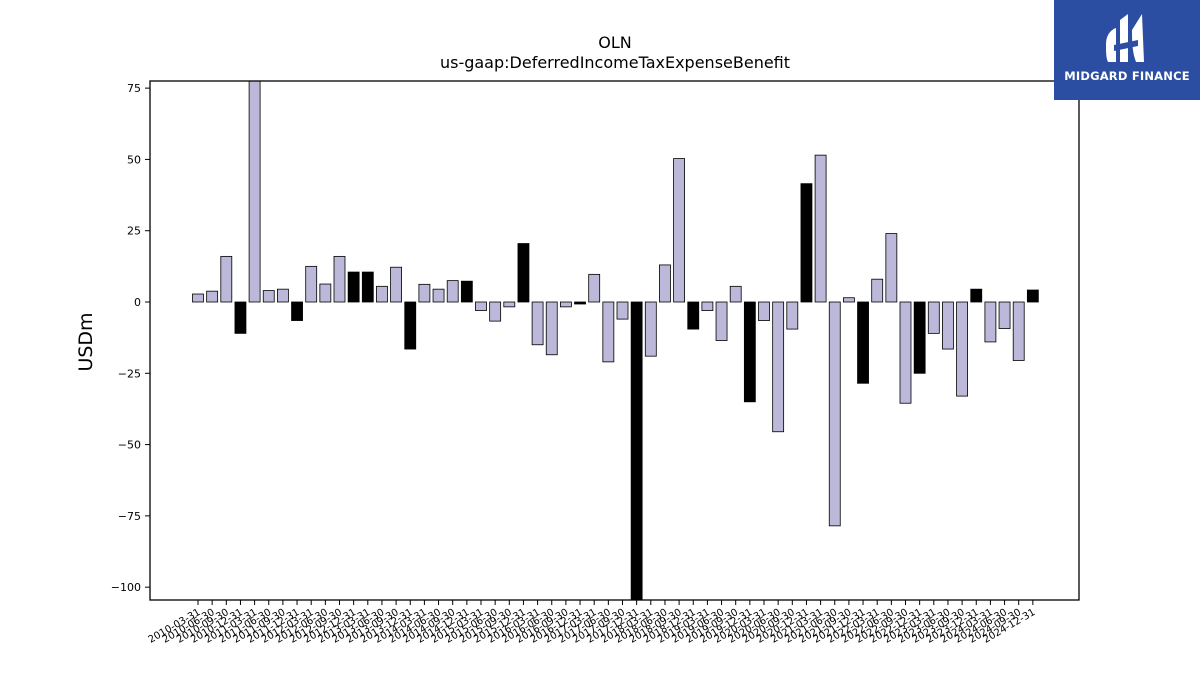 The width and height of the screenshot is (1200, 675). I want to click on chart-subtitle: us-gaap:DeferredIncomeTaxExpenseBenefit, so click(615, 62).